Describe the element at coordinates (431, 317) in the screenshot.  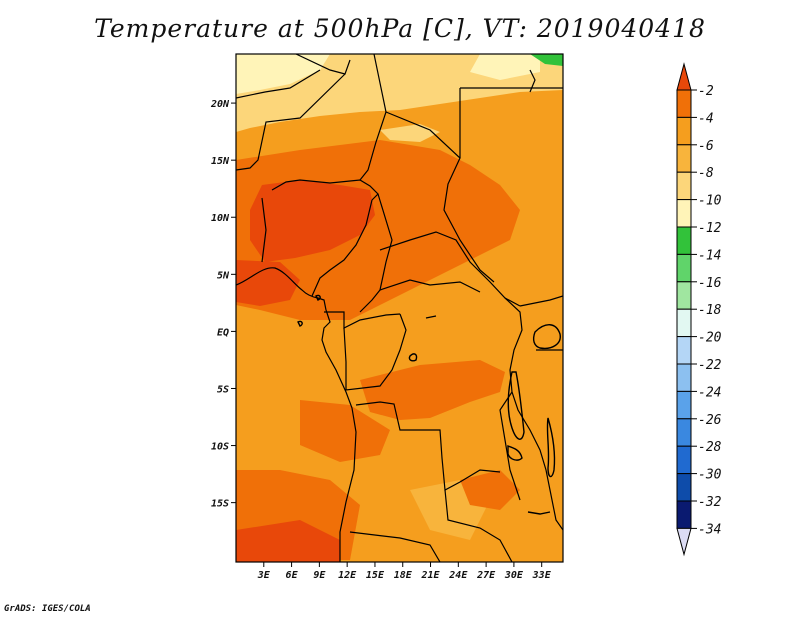
I see `river-congo` at that location.